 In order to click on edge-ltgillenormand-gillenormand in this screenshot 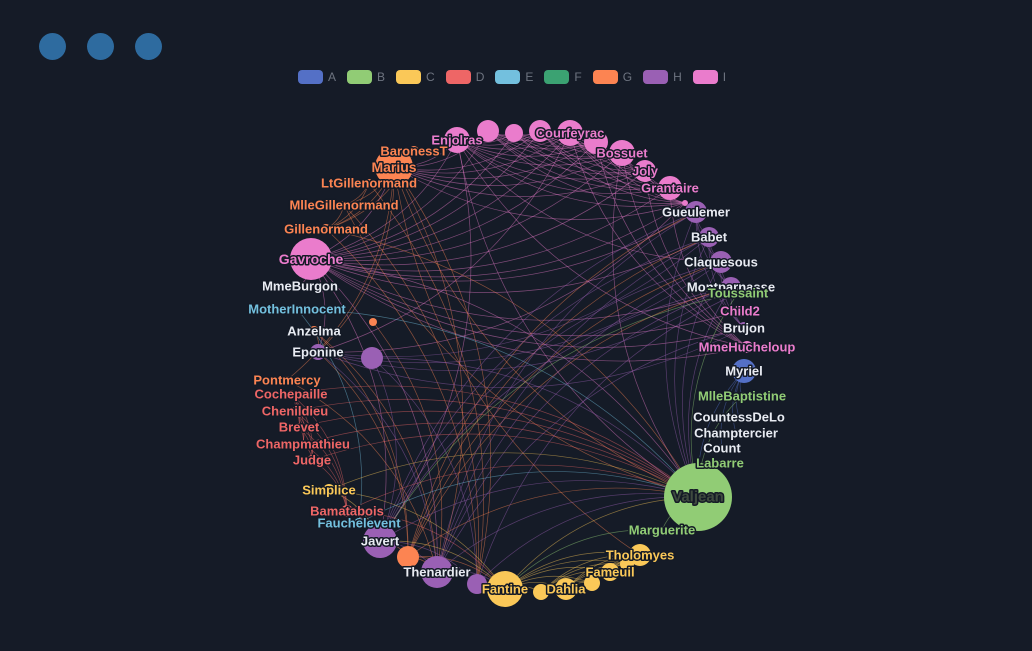, I will do `click(347, 206)`.